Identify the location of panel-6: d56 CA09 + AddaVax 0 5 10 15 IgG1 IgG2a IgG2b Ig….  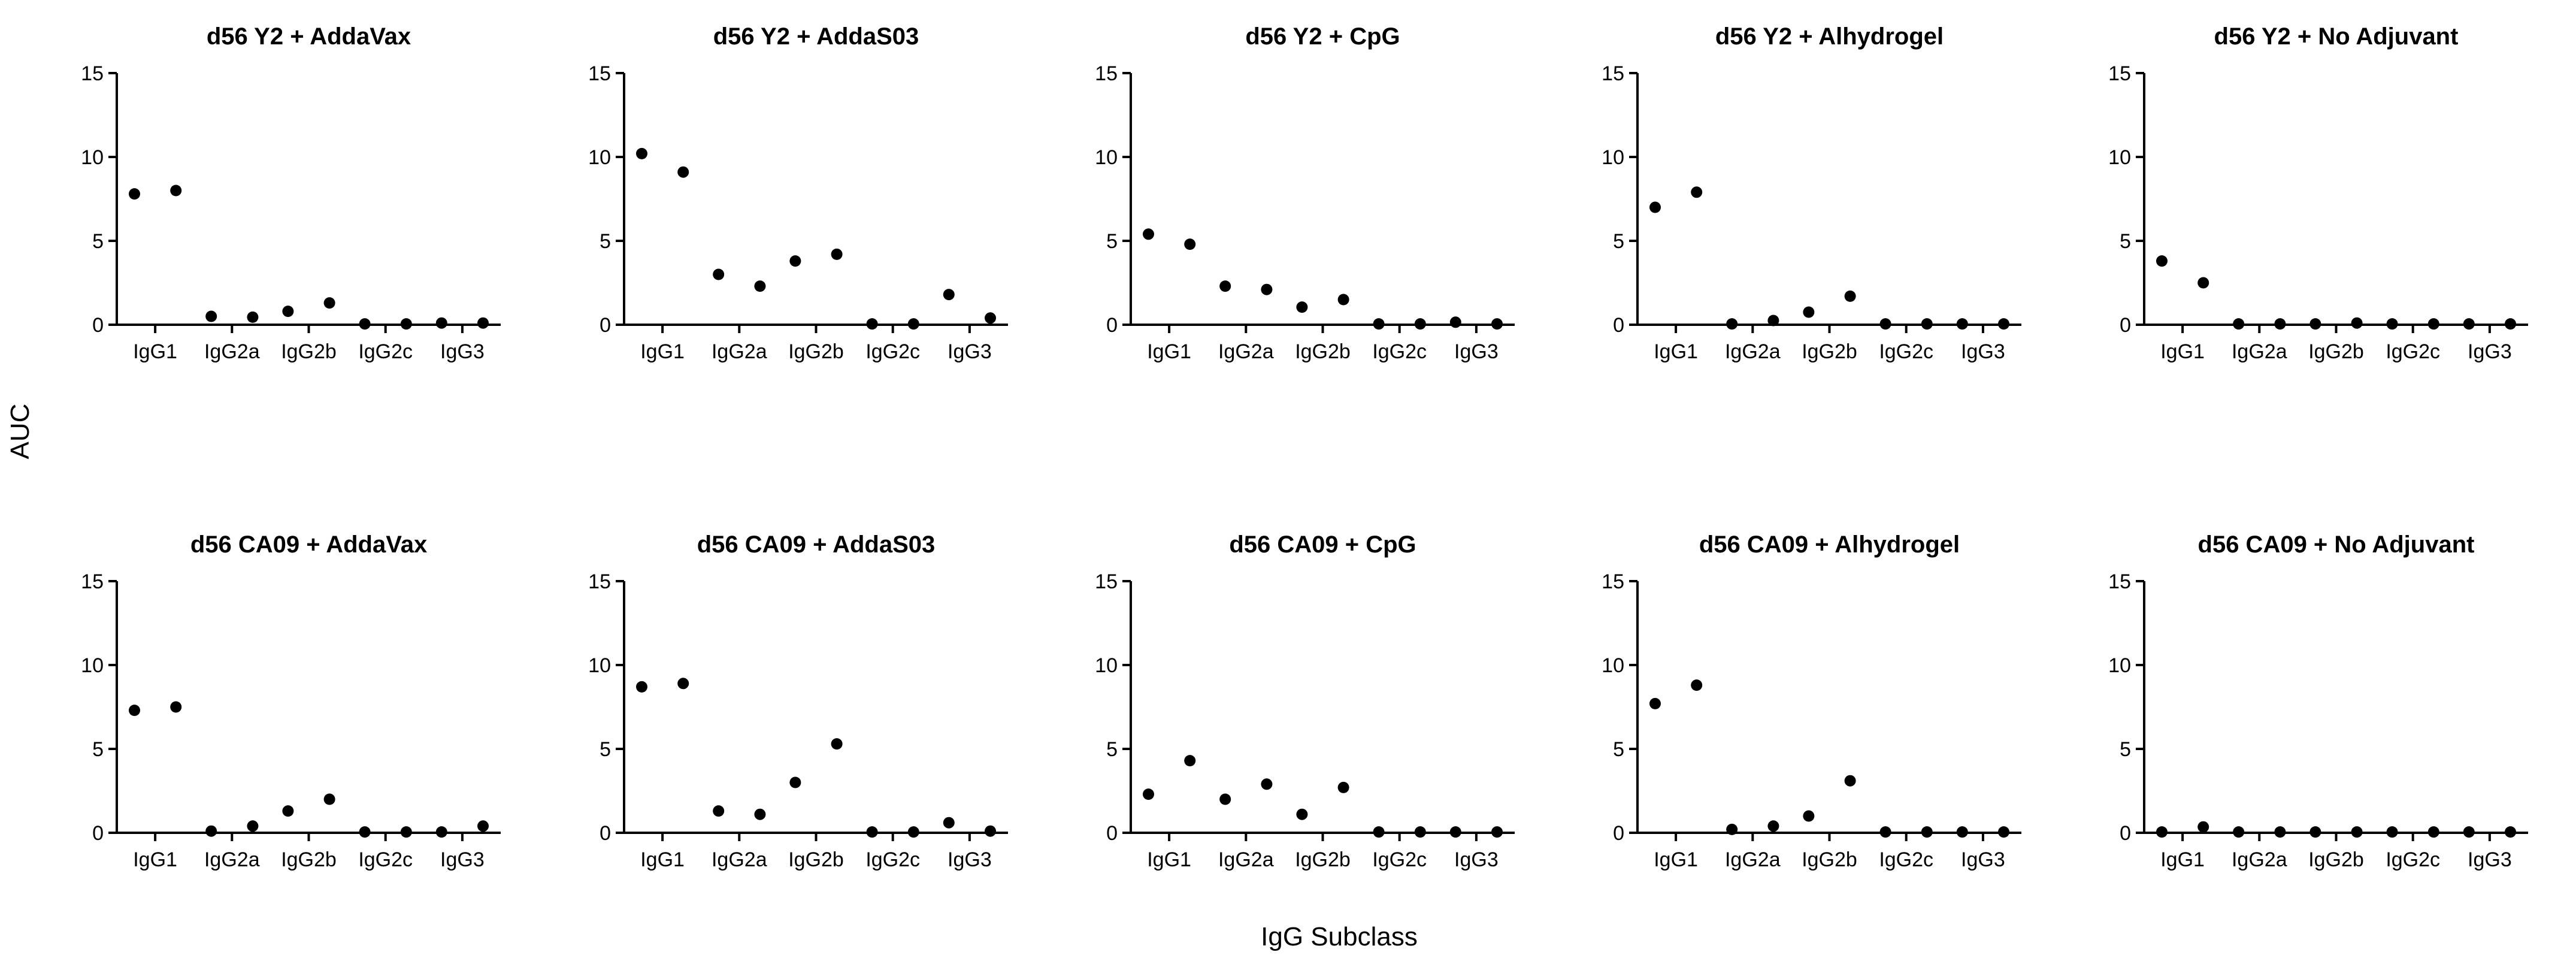
(291, 701).